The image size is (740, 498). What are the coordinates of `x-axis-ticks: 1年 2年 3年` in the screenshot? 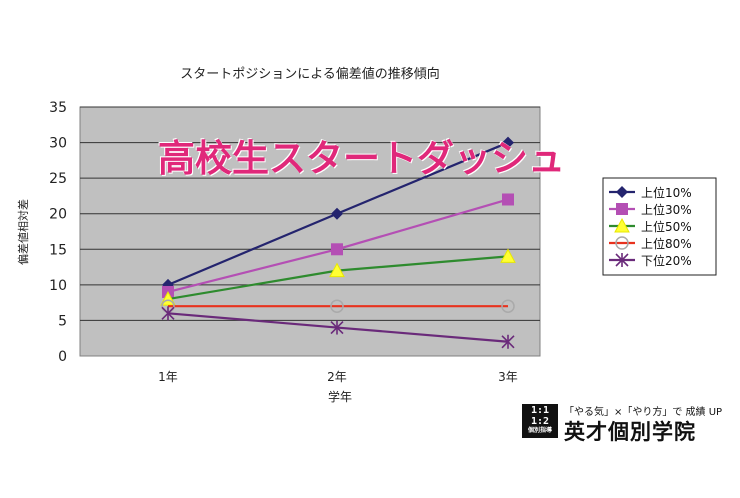 It's located at (338, 377).